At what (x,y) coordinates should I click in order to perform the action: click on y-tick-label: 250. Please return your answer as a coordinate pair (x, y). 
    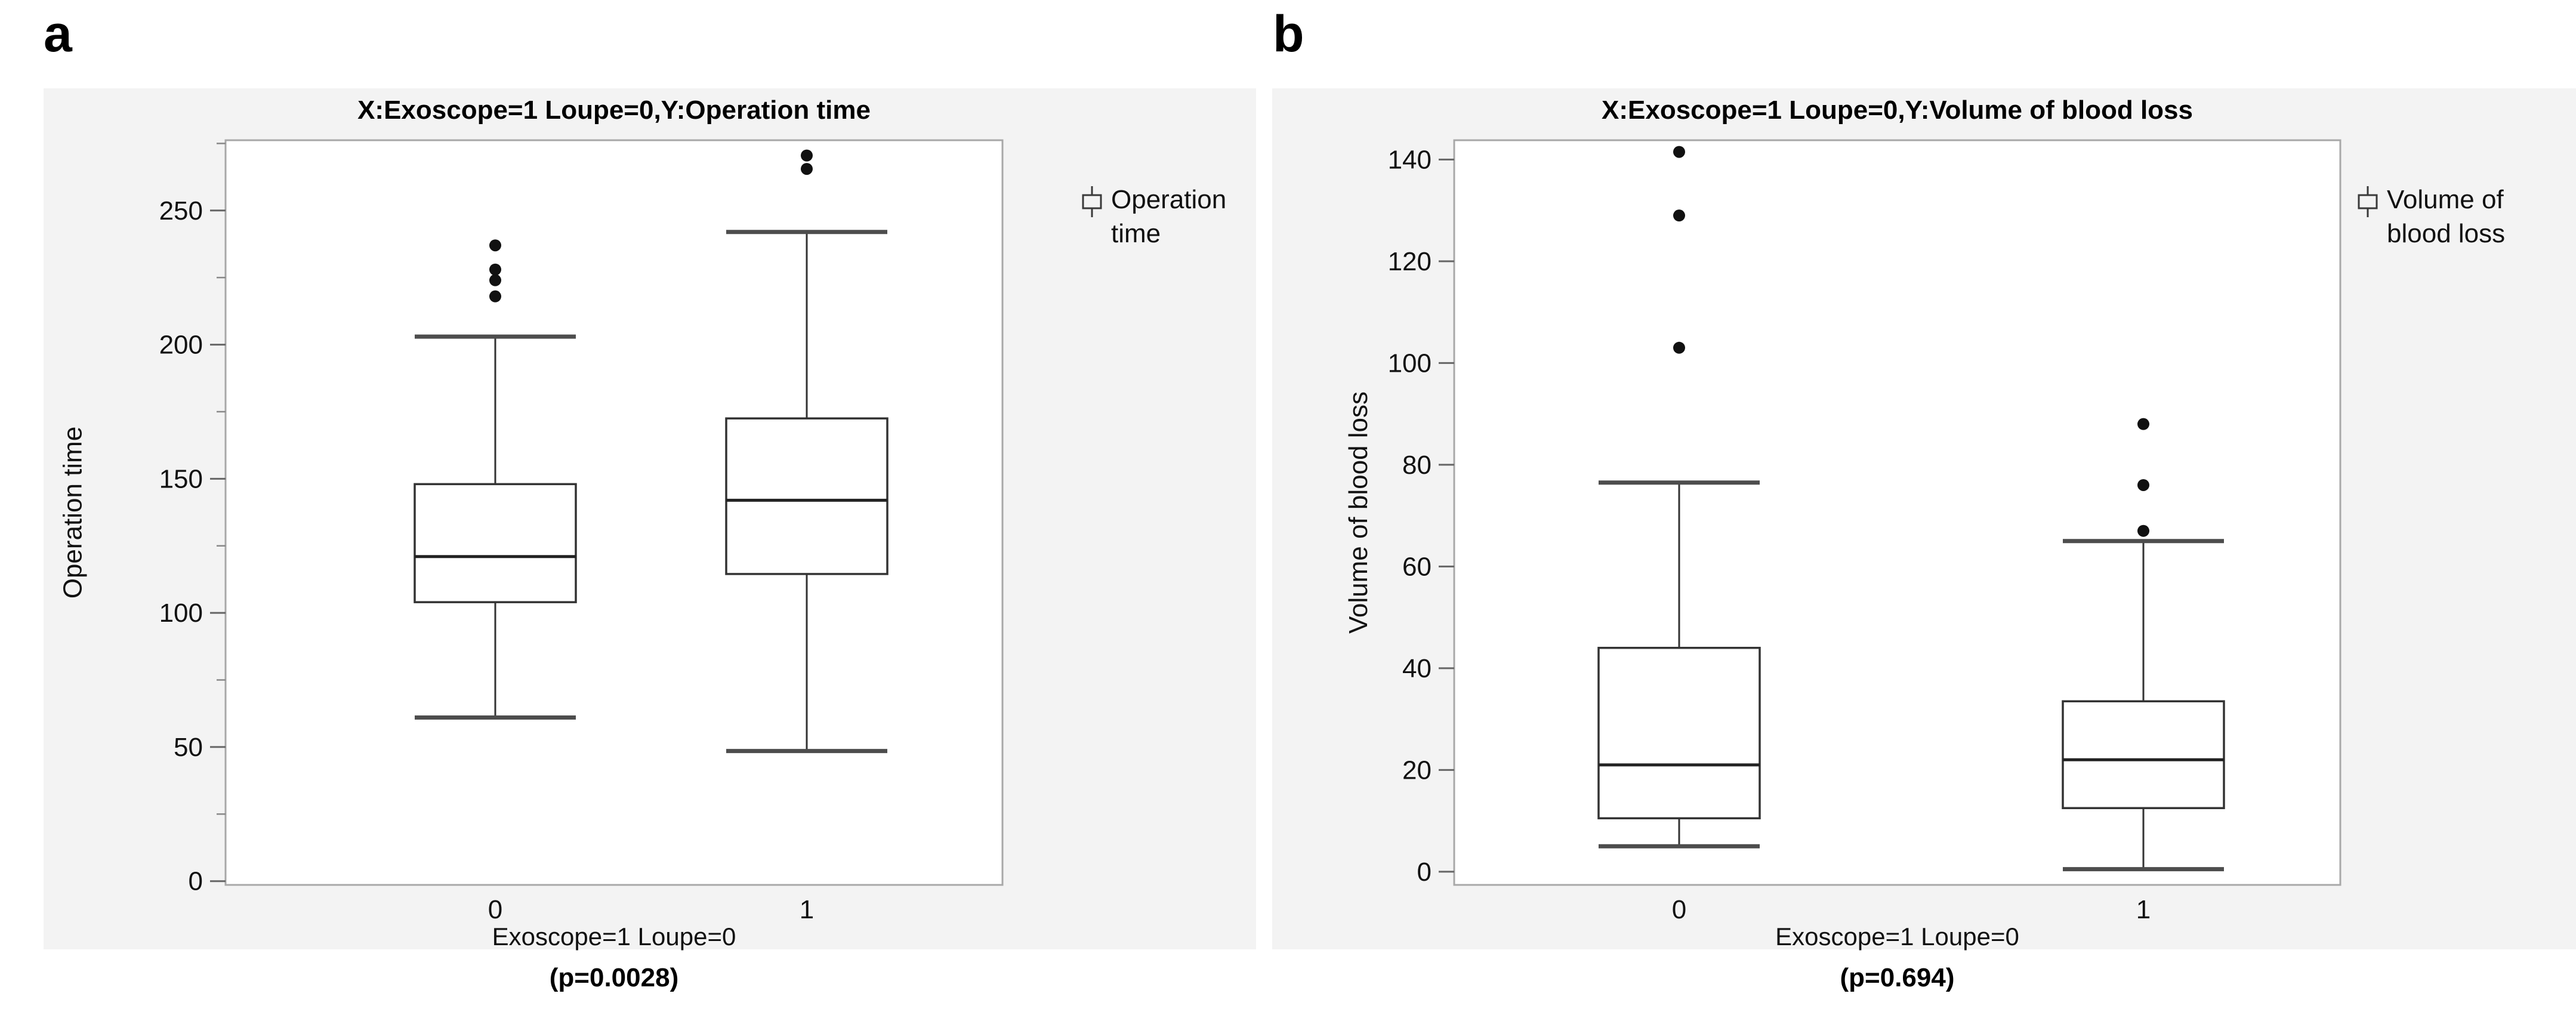
    Looking at the image, I should click on (181, 211).